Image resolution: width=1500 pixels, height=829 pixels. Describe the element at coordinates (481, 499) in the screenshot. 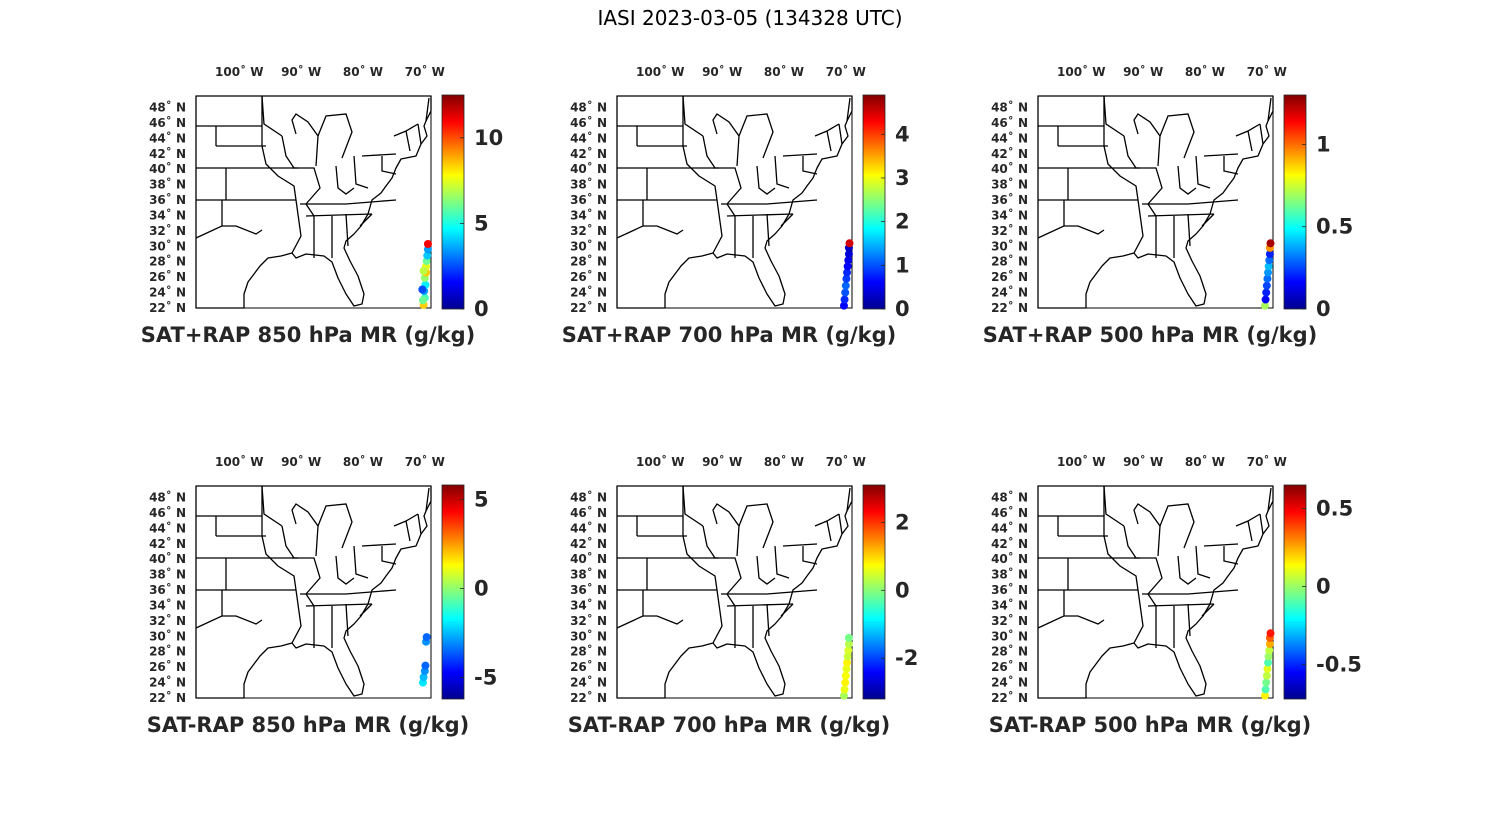

I see `colorbar-tick-label: 5` at that location.